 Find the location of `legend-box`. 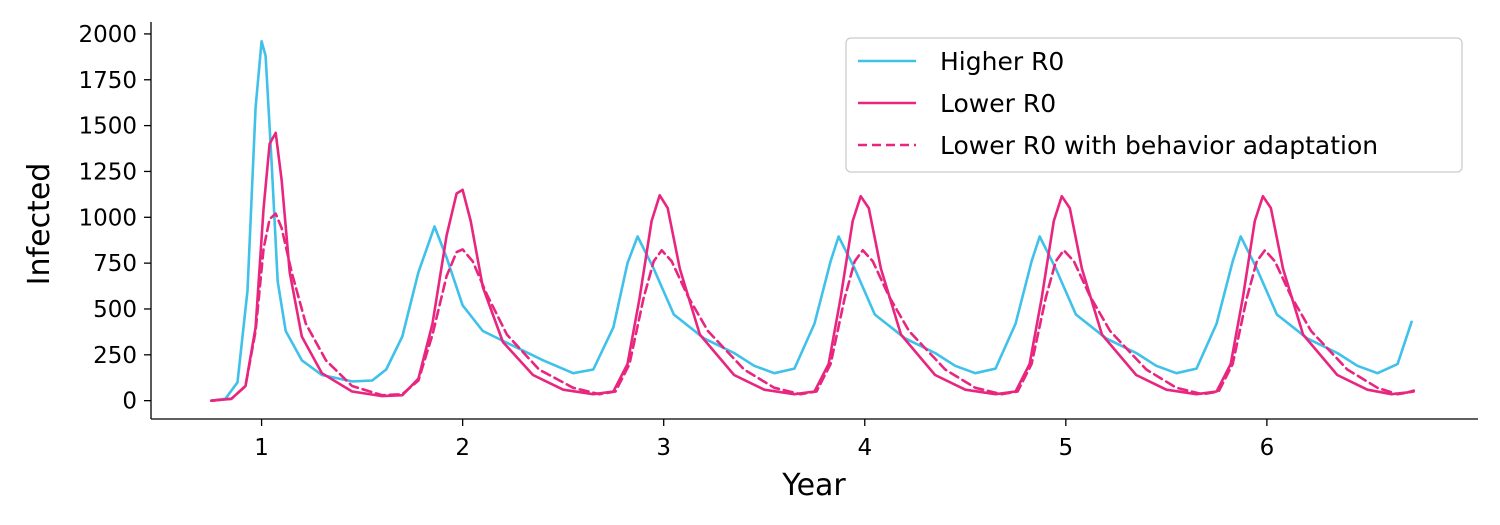

legend-box is located at coordinates (1154, 105).